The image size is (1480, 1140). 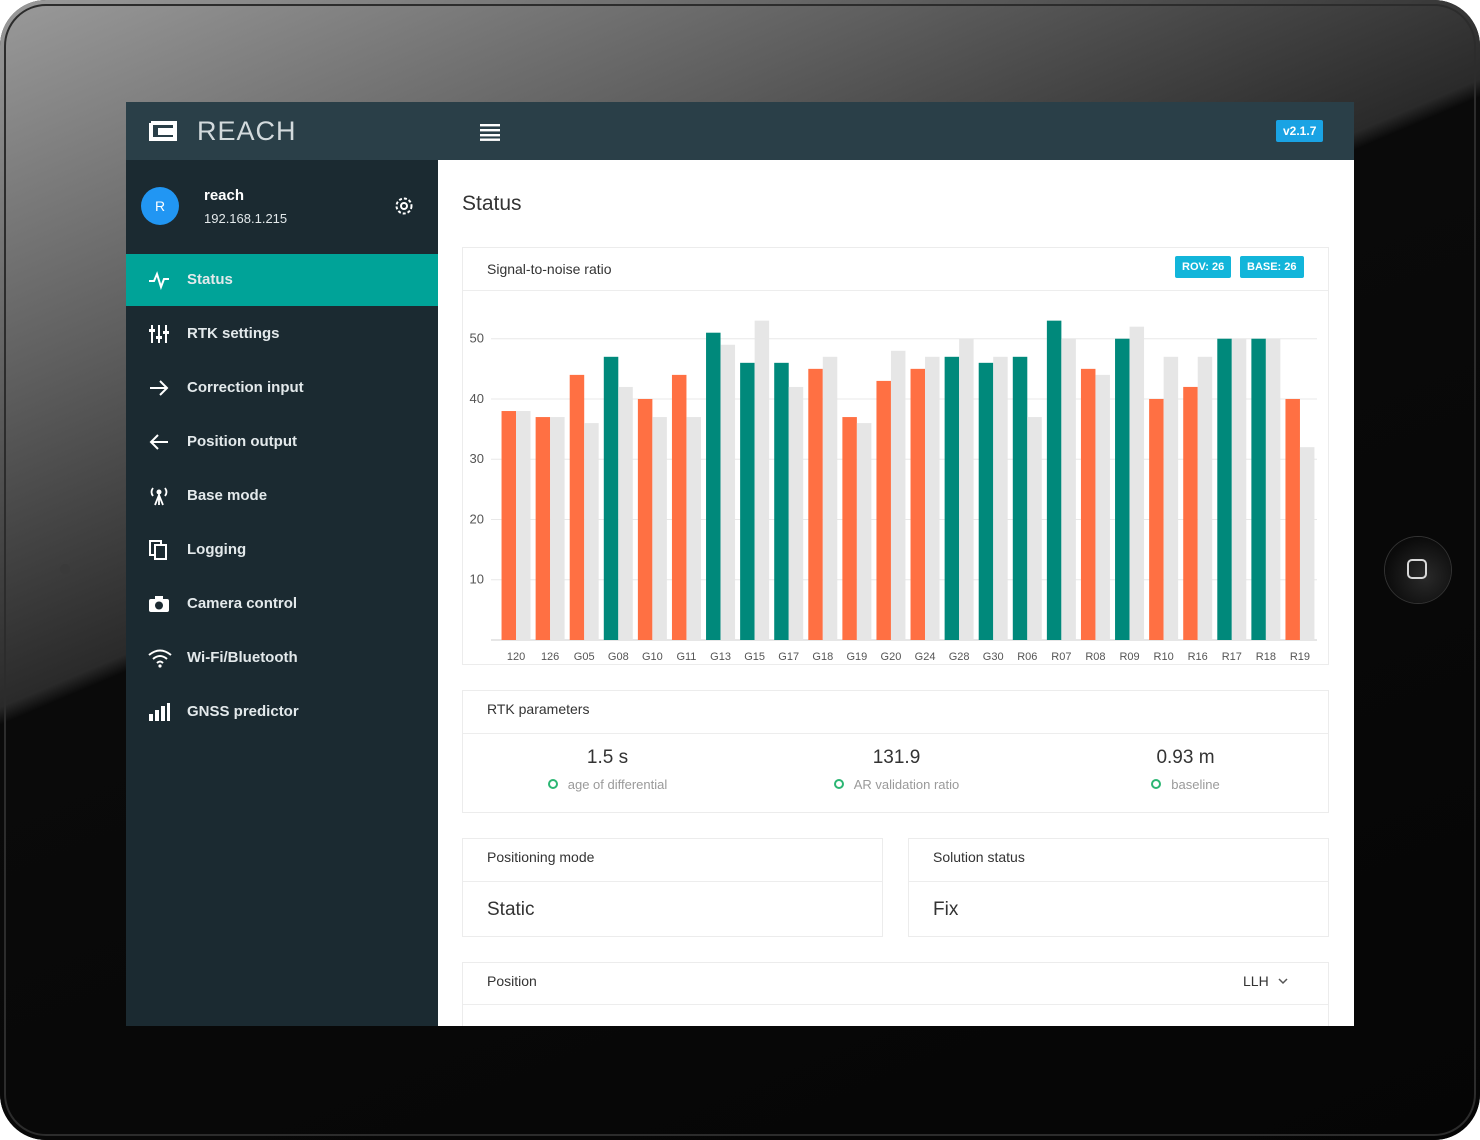 I want to click on panel-title: Solution status, so click(x=979, y=857).